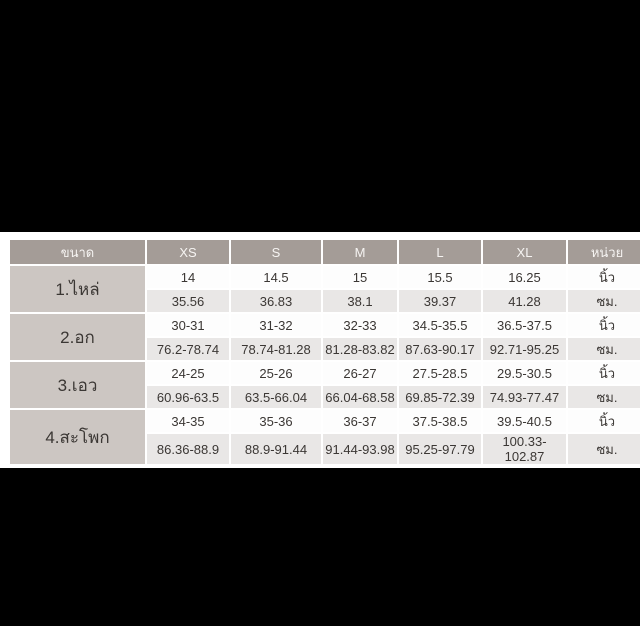 The height and width of the screenshot is (626, 640). Describe the element at coordinates (440, 397) in the screenshot. I see `measurement-cell: 69.85-72.39` at that location.